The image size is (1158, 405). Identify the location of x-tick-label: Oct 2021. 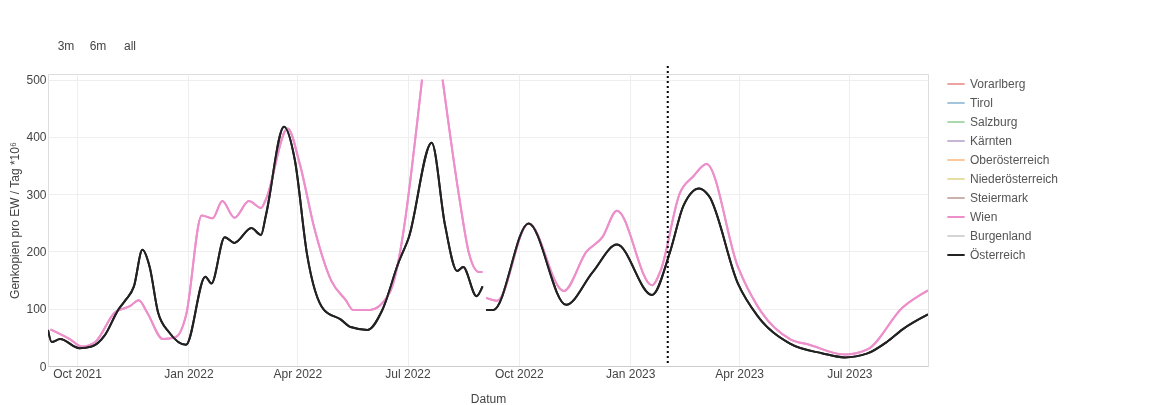
(78, 373).